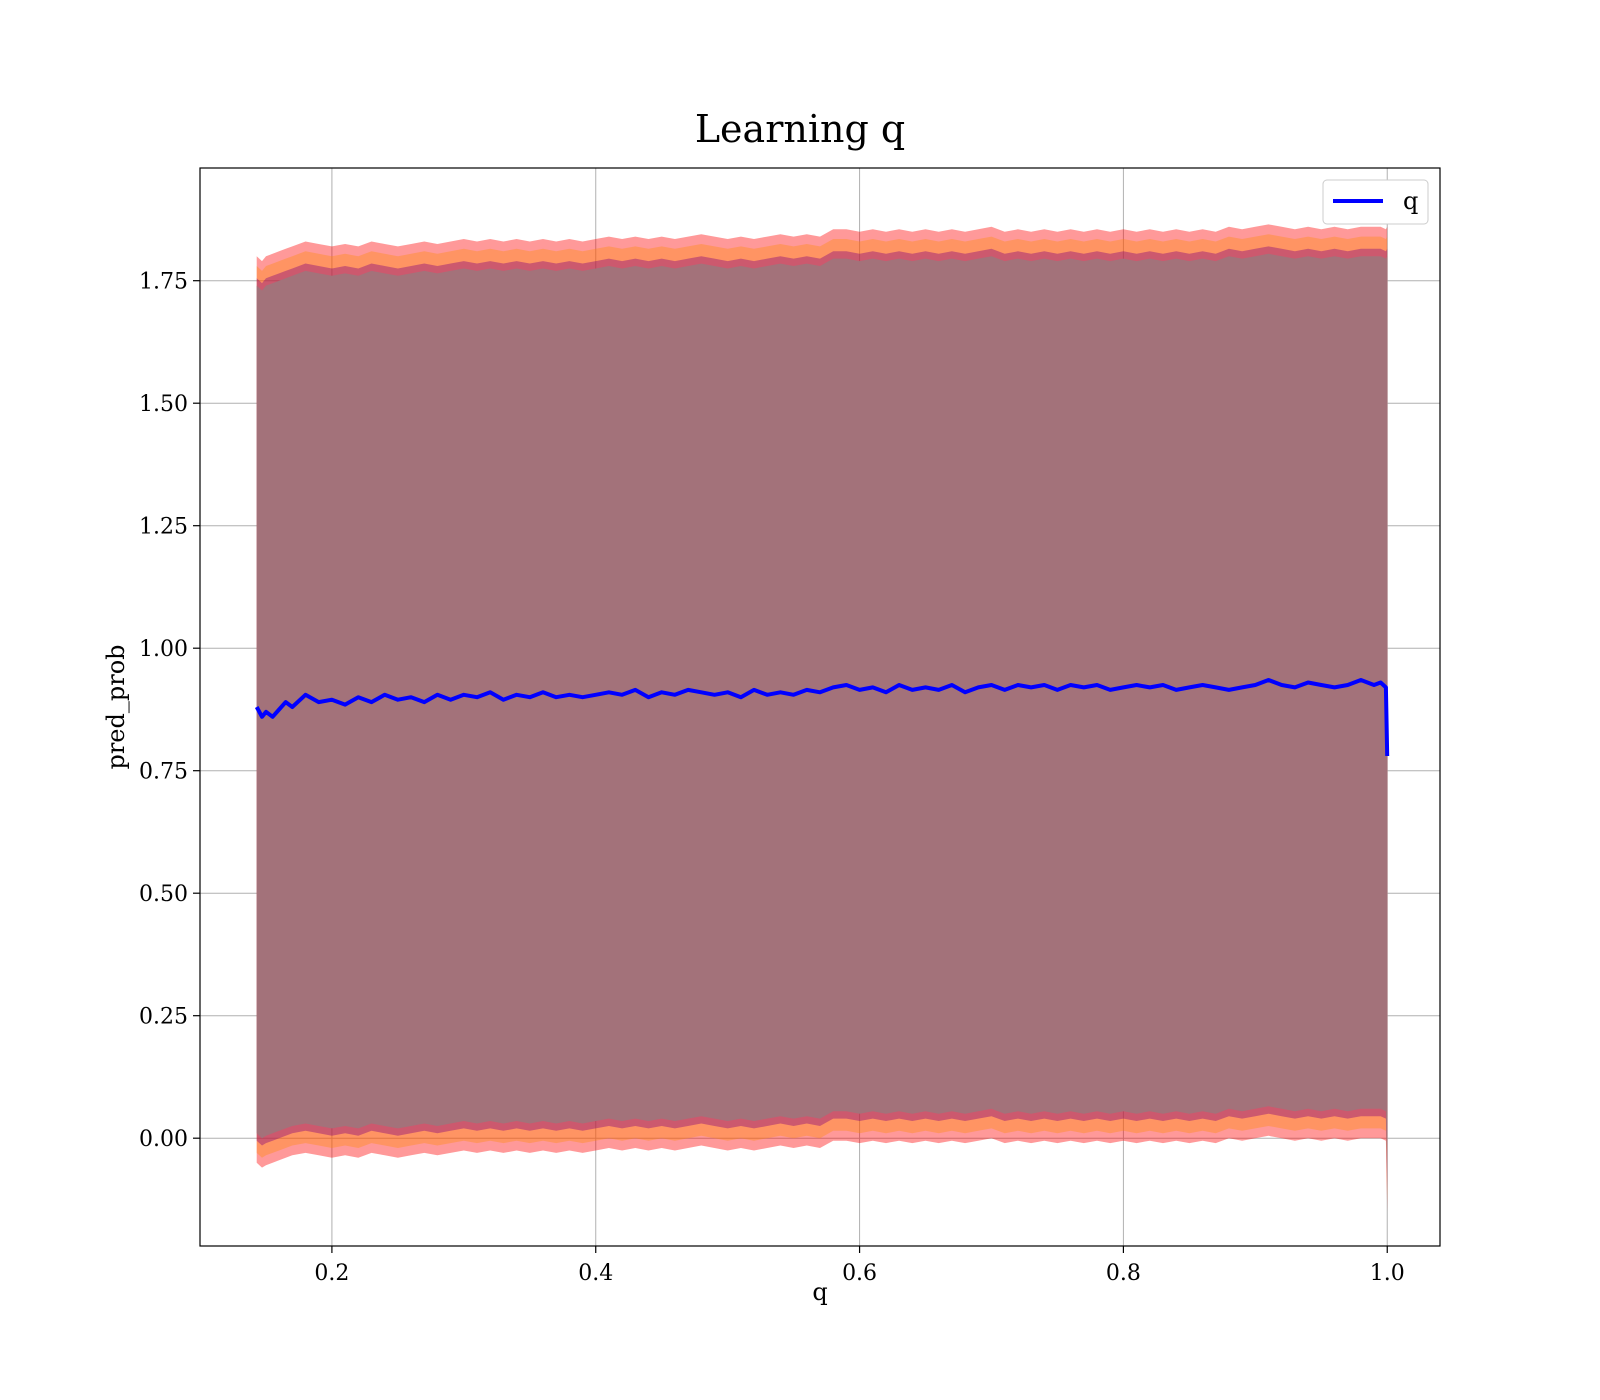 Image resolution: width=1600 pixels, height=1400 pixels. Describe the element at coordinates (163, 772) in the screenshot. I see `y-tick-label: 0.75` at that location.